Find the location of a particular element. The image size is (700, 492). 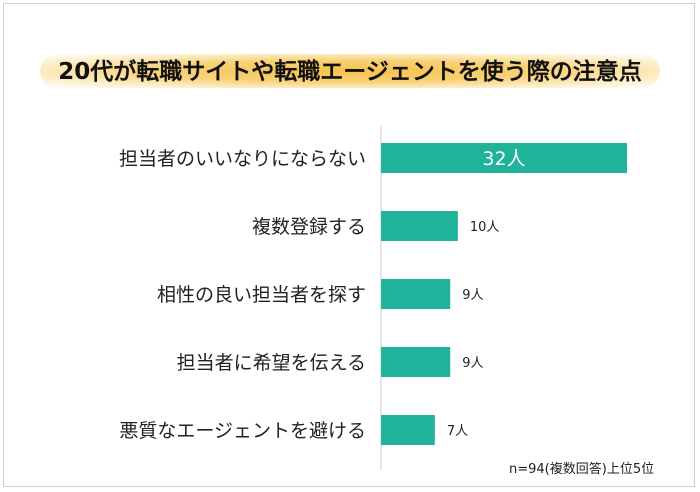

value-label: 10人 is located at coordinates (485, 227).